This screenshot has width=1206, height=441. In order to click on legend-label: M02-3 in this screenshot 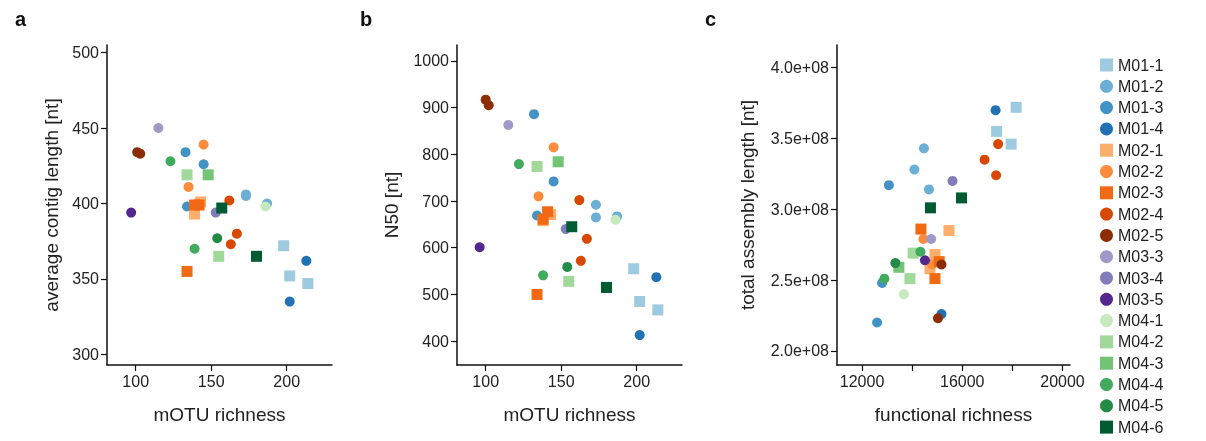, I will do `click(1141, 193)`.